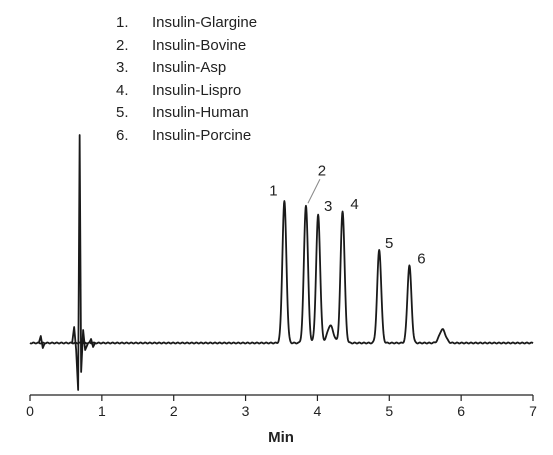  I want to click on legend-item: 2. Insulin-Bovine, so click(186, 46).